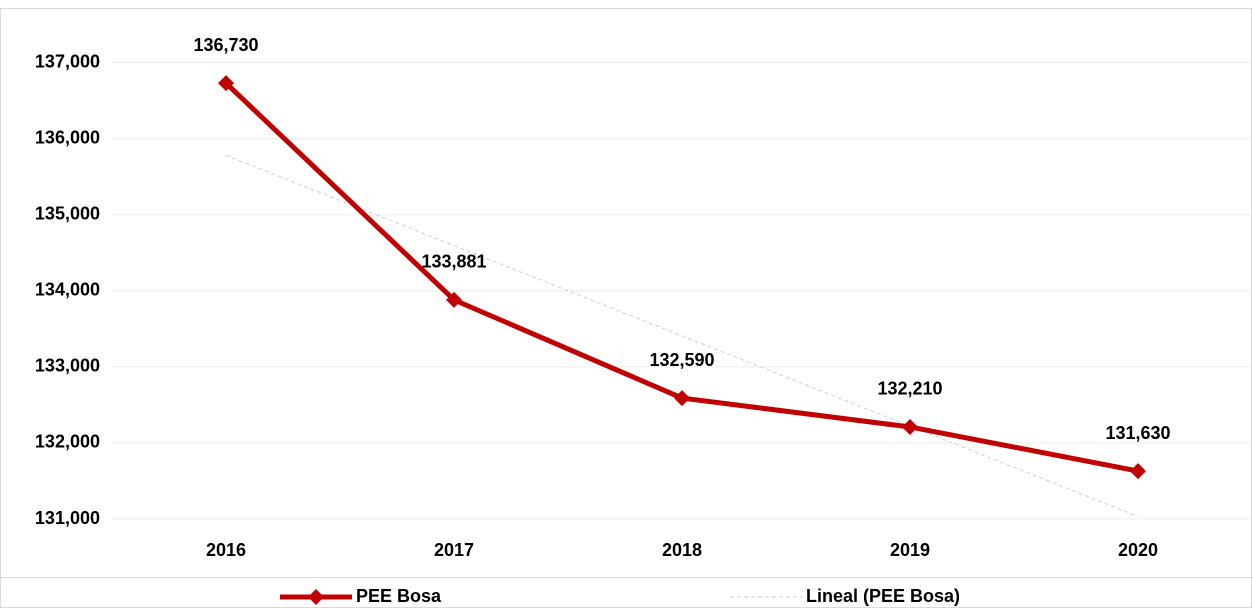 This screenshot has height=609, width=1253. What do you see at coordinates (909, 389) in the screenshot?
I see `data-label: 132,210` at bounding box center [909, 389].